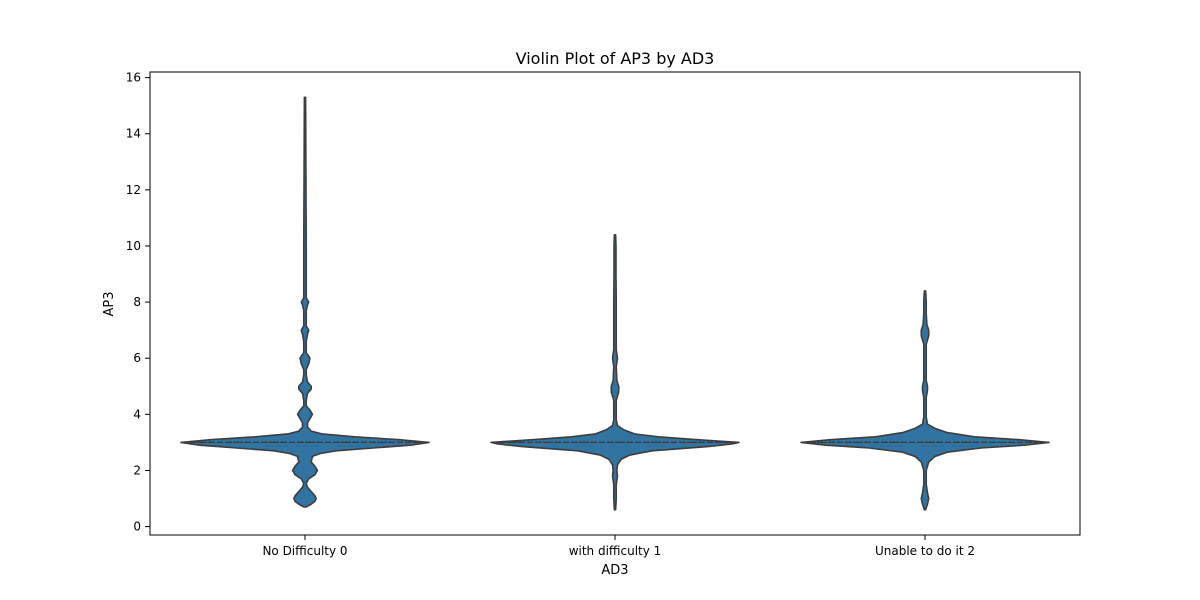 The image size is (1200, 600). Describe the element at coordinates (615, 58) in the screenshot. I see `chart-title: Violin Plot of AP3 by AD3` at that location.